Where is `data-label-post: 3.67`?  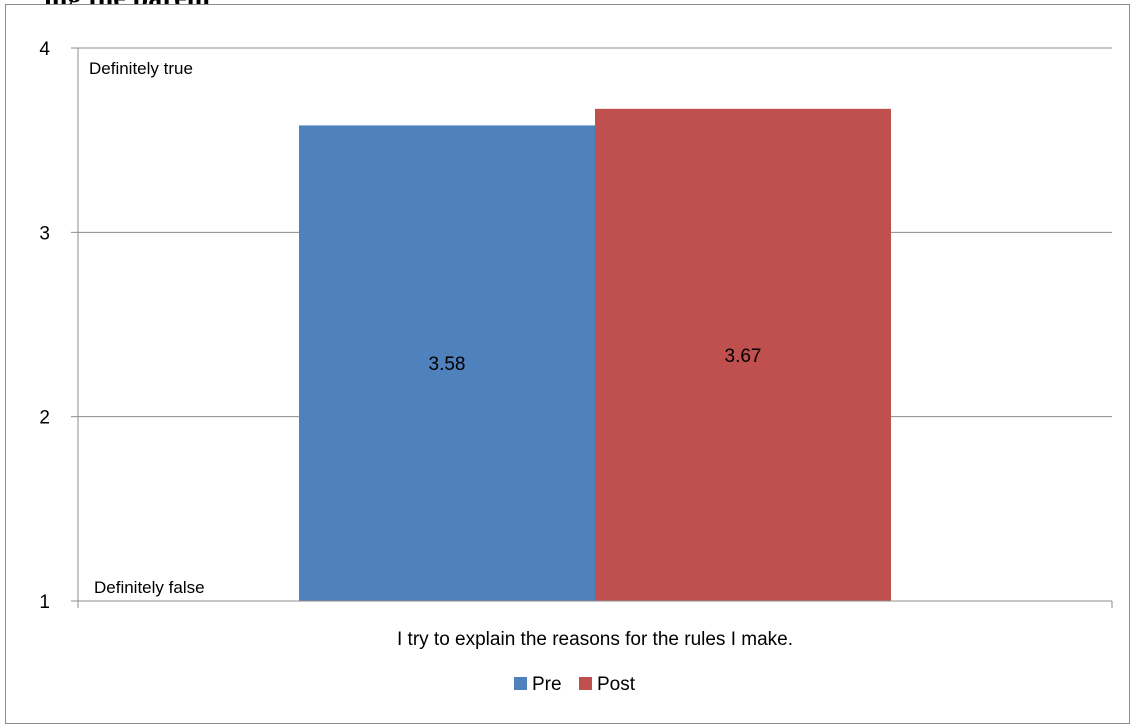
data-label-post: 3.67 is located at coordinates (743, 356).